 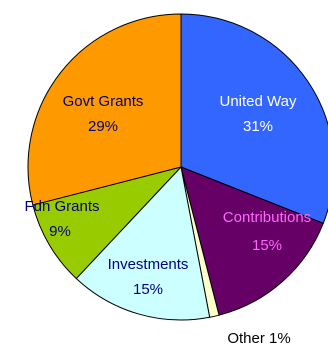 I want to click on slice-label-govt-grants: Govt Grants, so click(x=103, y=101).